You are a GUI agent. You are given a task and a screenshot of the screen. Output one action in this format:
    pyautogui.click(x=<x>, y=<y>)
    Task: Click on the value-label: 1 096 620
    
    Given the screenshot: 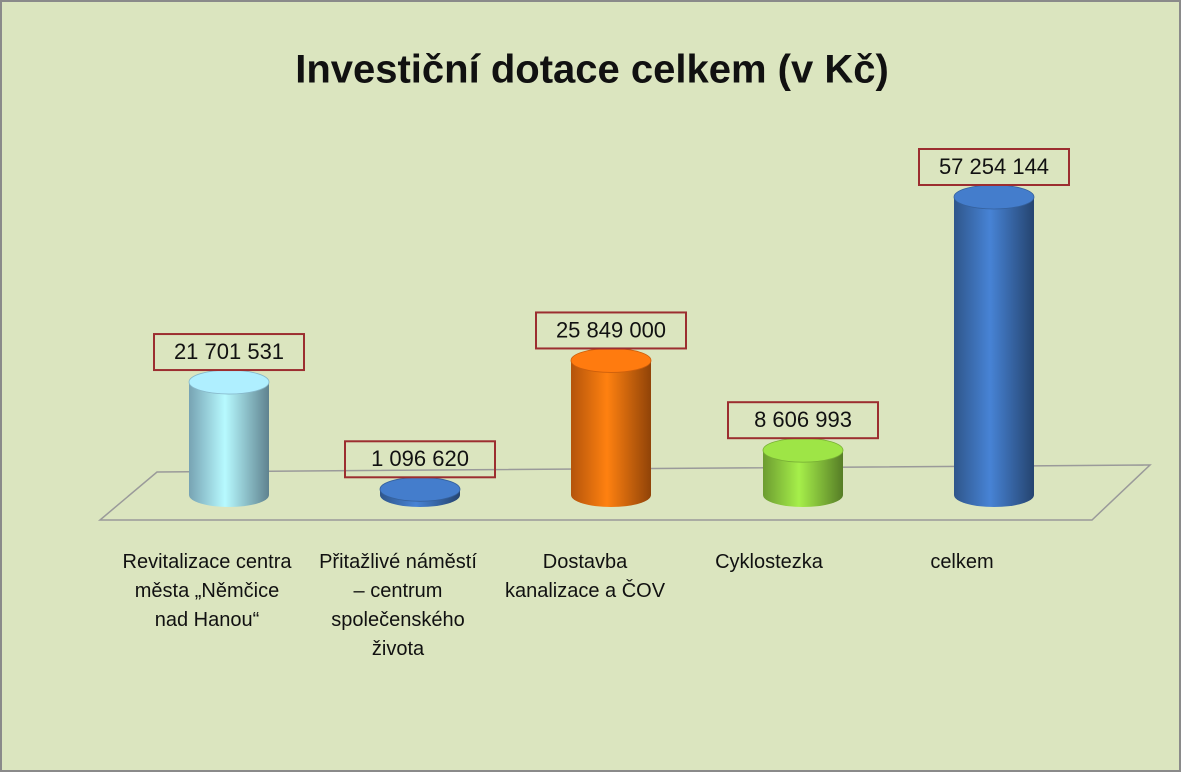 What is the action you would take?
    pyautogui.click(x=420, y=458)
    